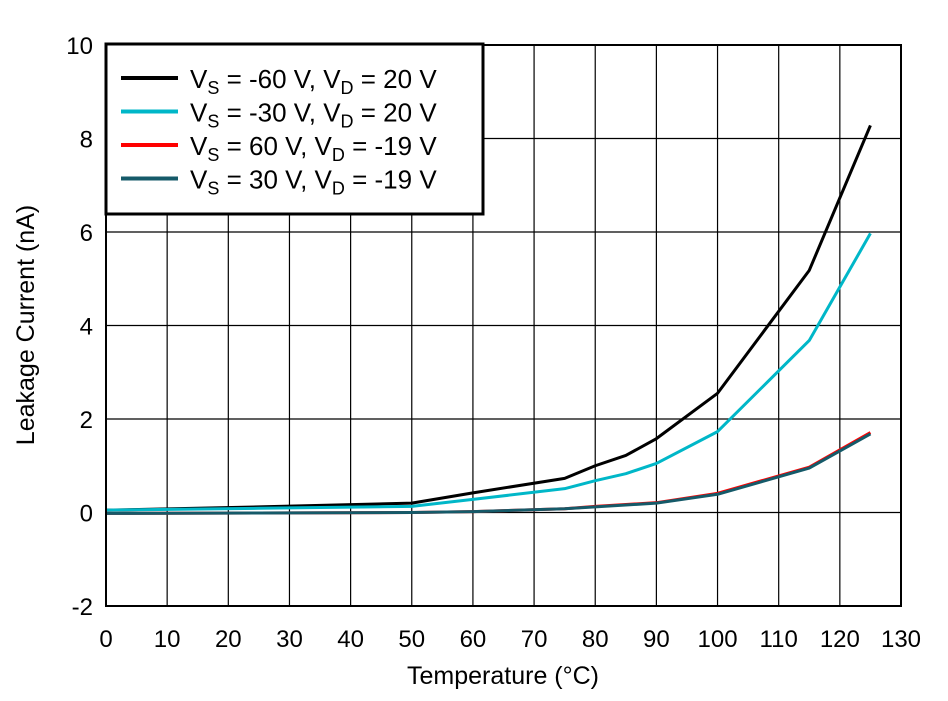 The image size is (948, 701). I want to click on legend-label: VS = -60 V, VD = 20 V, so click(313, 81).